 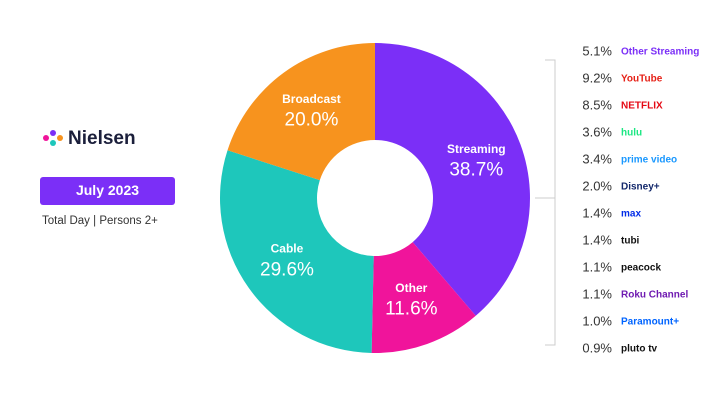 I want to click on period: July 2023, so click(x=107, y=190).